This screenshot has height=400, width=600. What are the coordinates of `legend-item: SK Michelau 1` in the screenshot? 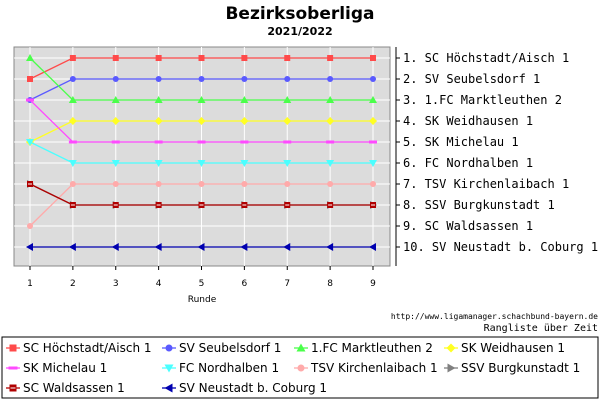 It's located at (56, 368).